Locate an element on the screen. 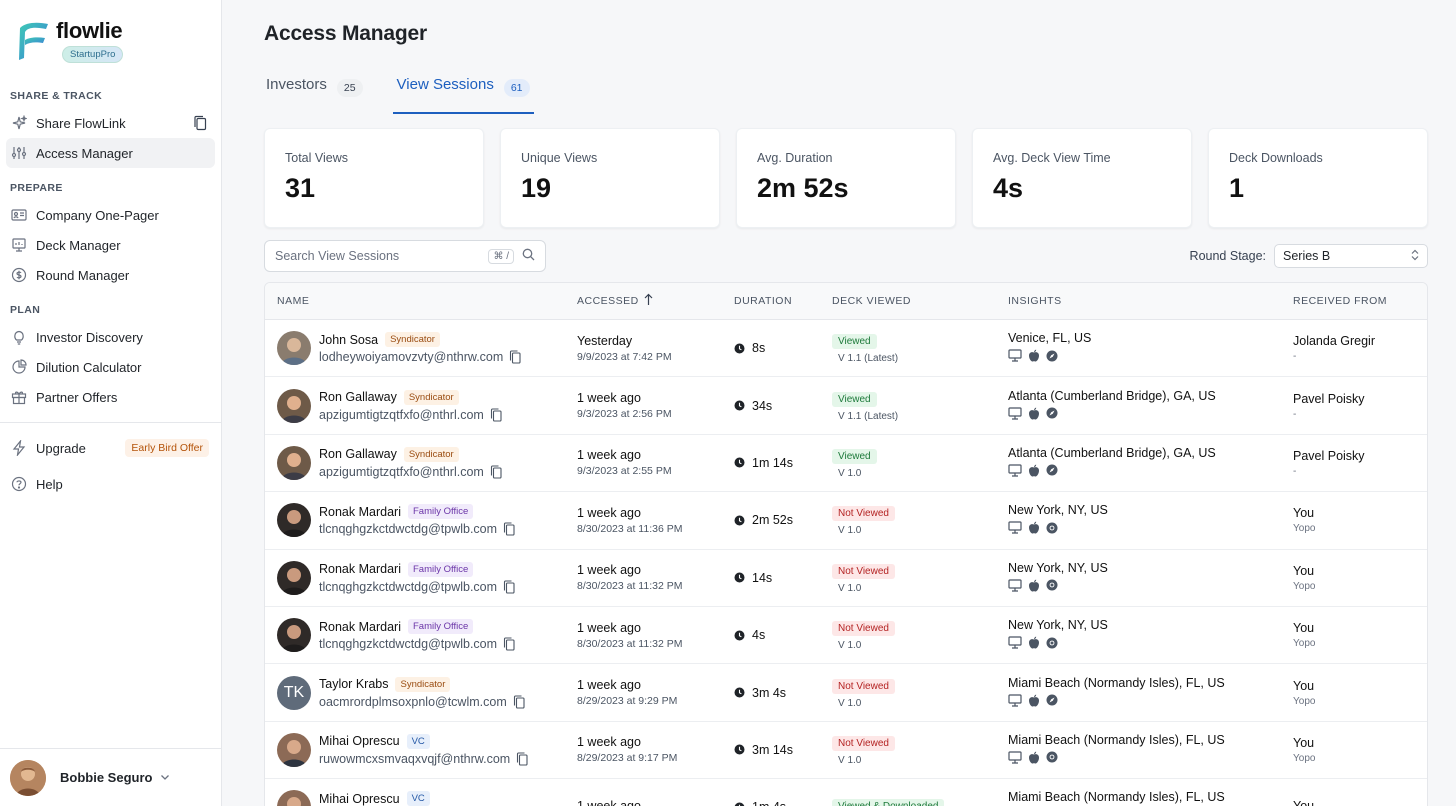 This screenshot has height=806, width=1456. header-deck-viewed: DECK VIEWED is located at coordinates (872, 301).